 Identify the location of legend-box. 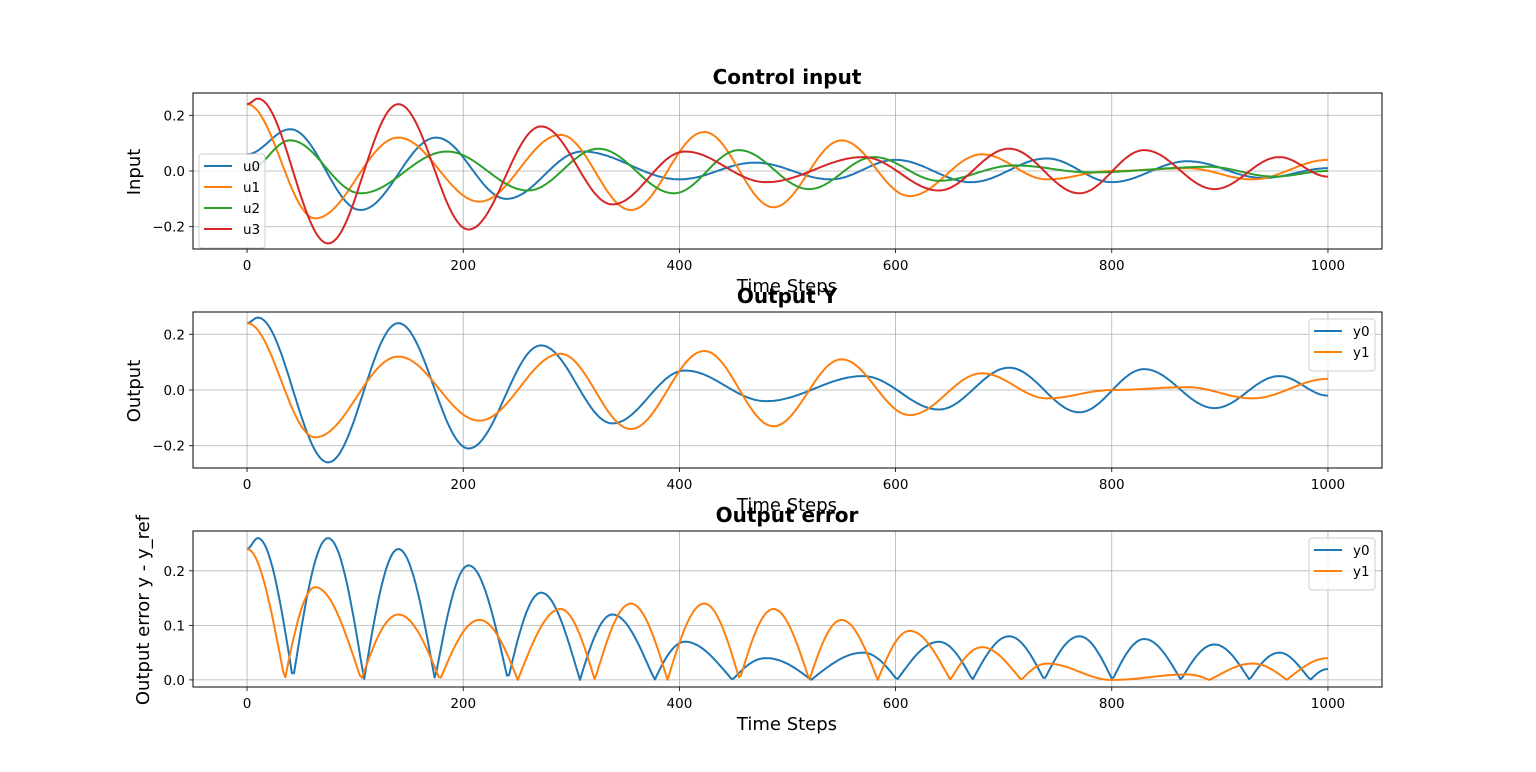
(232, 201).